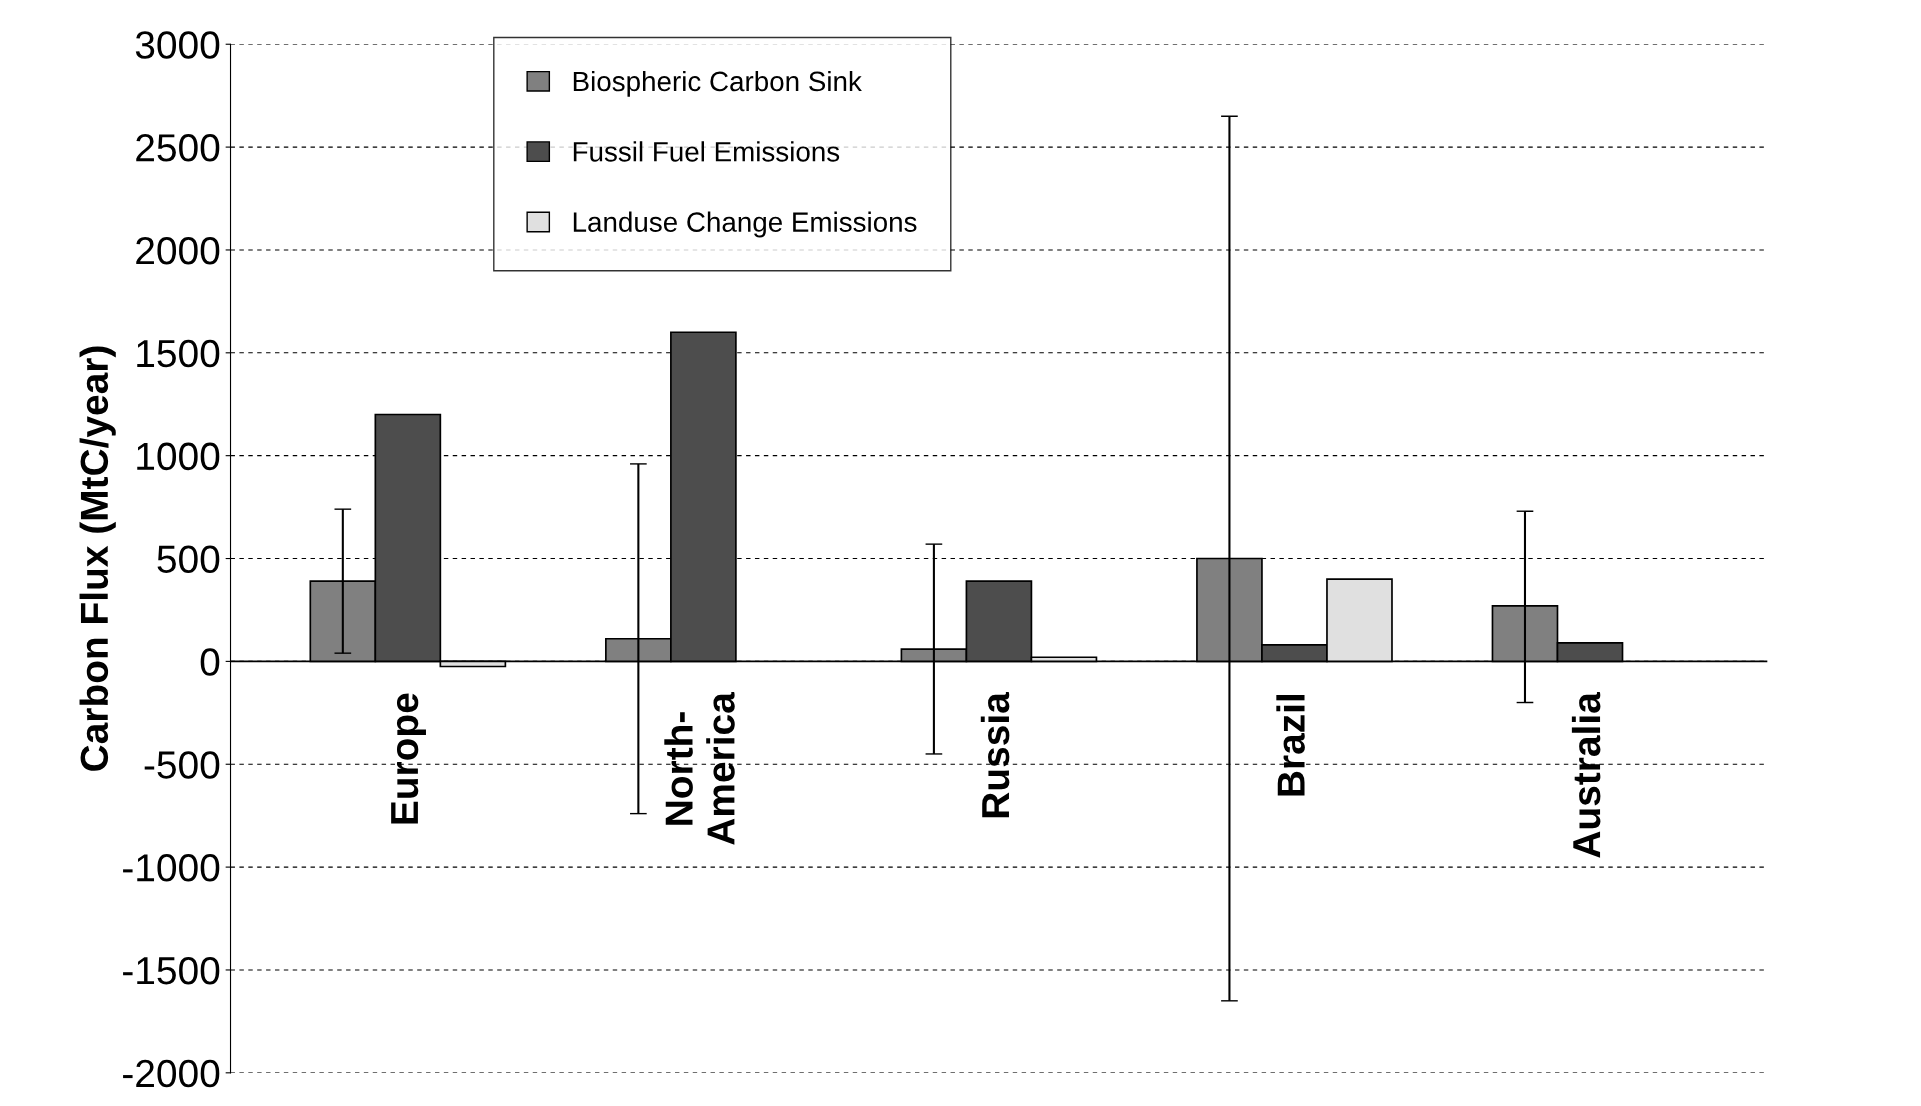  I want to click on y-tick-label: 2000, so click(178, 250).